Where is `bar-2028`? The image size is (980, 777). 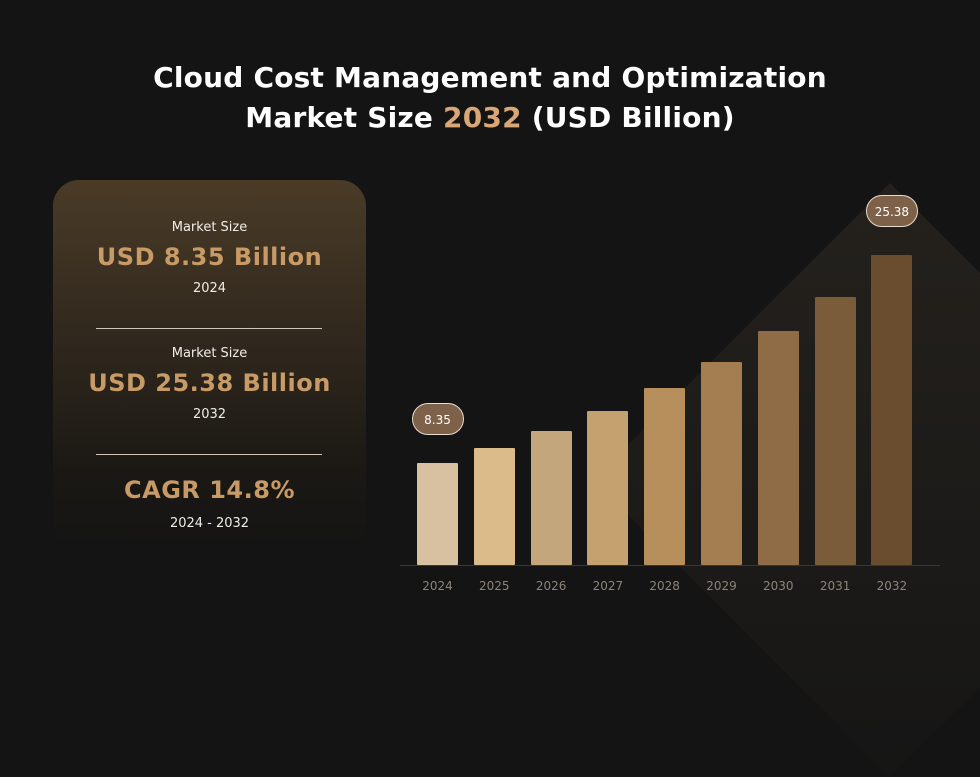 bar-2028 is located at coordinates (665, 476).